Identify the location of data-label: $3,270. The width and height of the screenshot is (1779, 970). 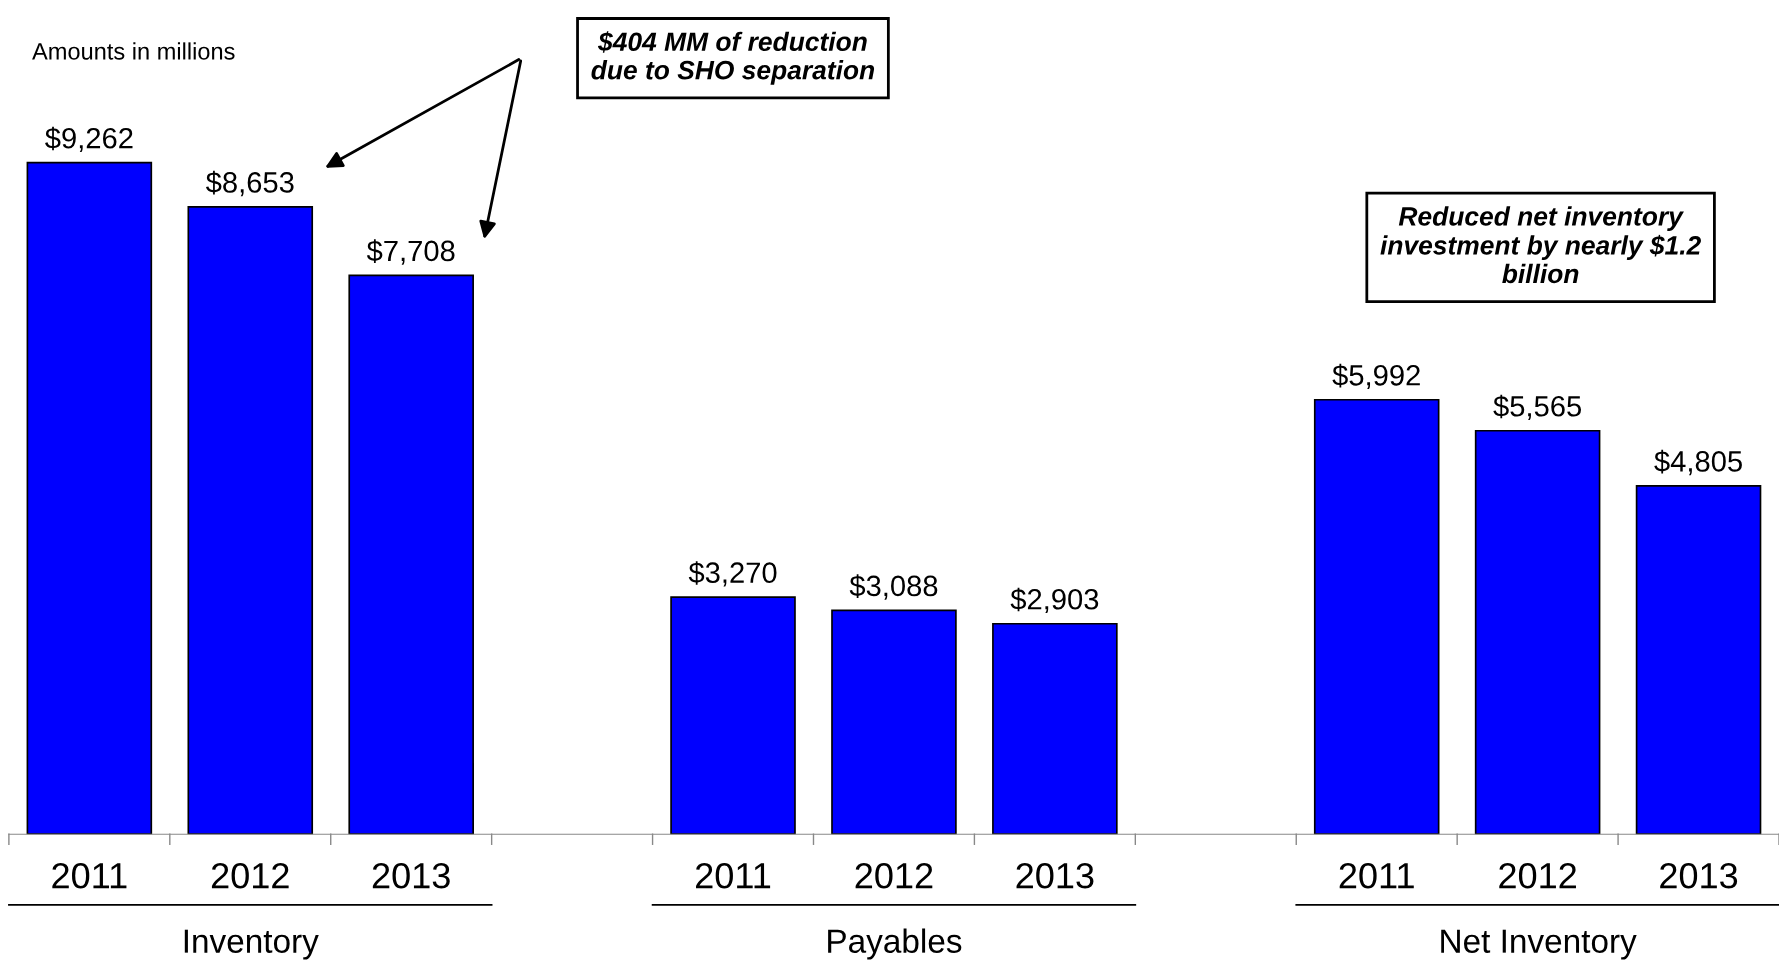
(732, 574).